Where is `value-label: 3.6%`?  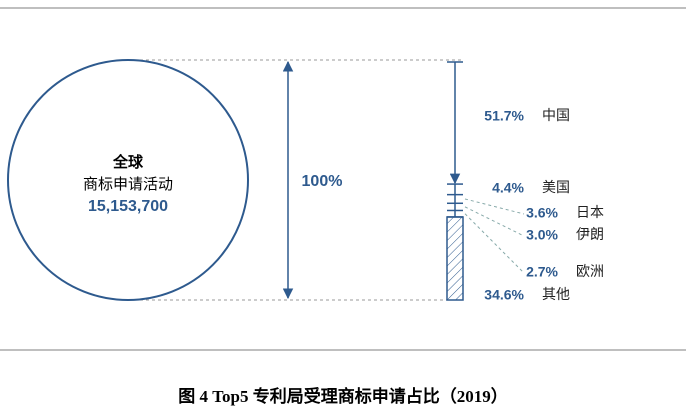 value-label: 3.6% is located at coordinates (542, 213).